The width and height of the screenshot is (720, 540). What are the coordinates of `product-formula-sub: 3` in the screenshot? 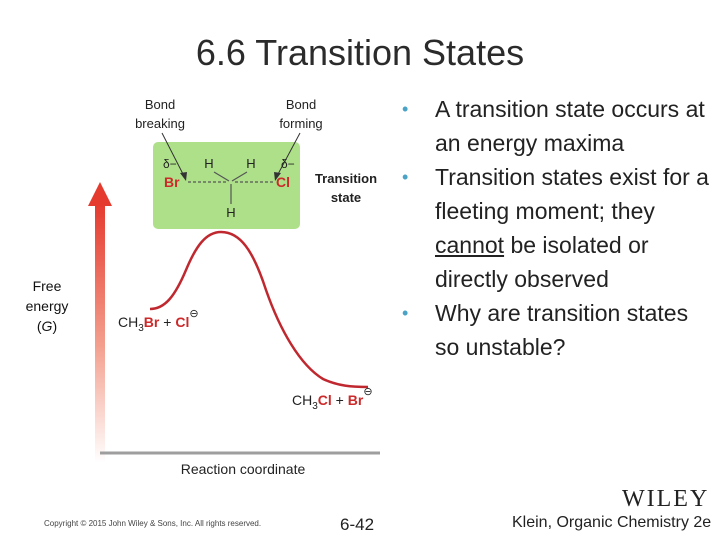 It's located at (315, 406).